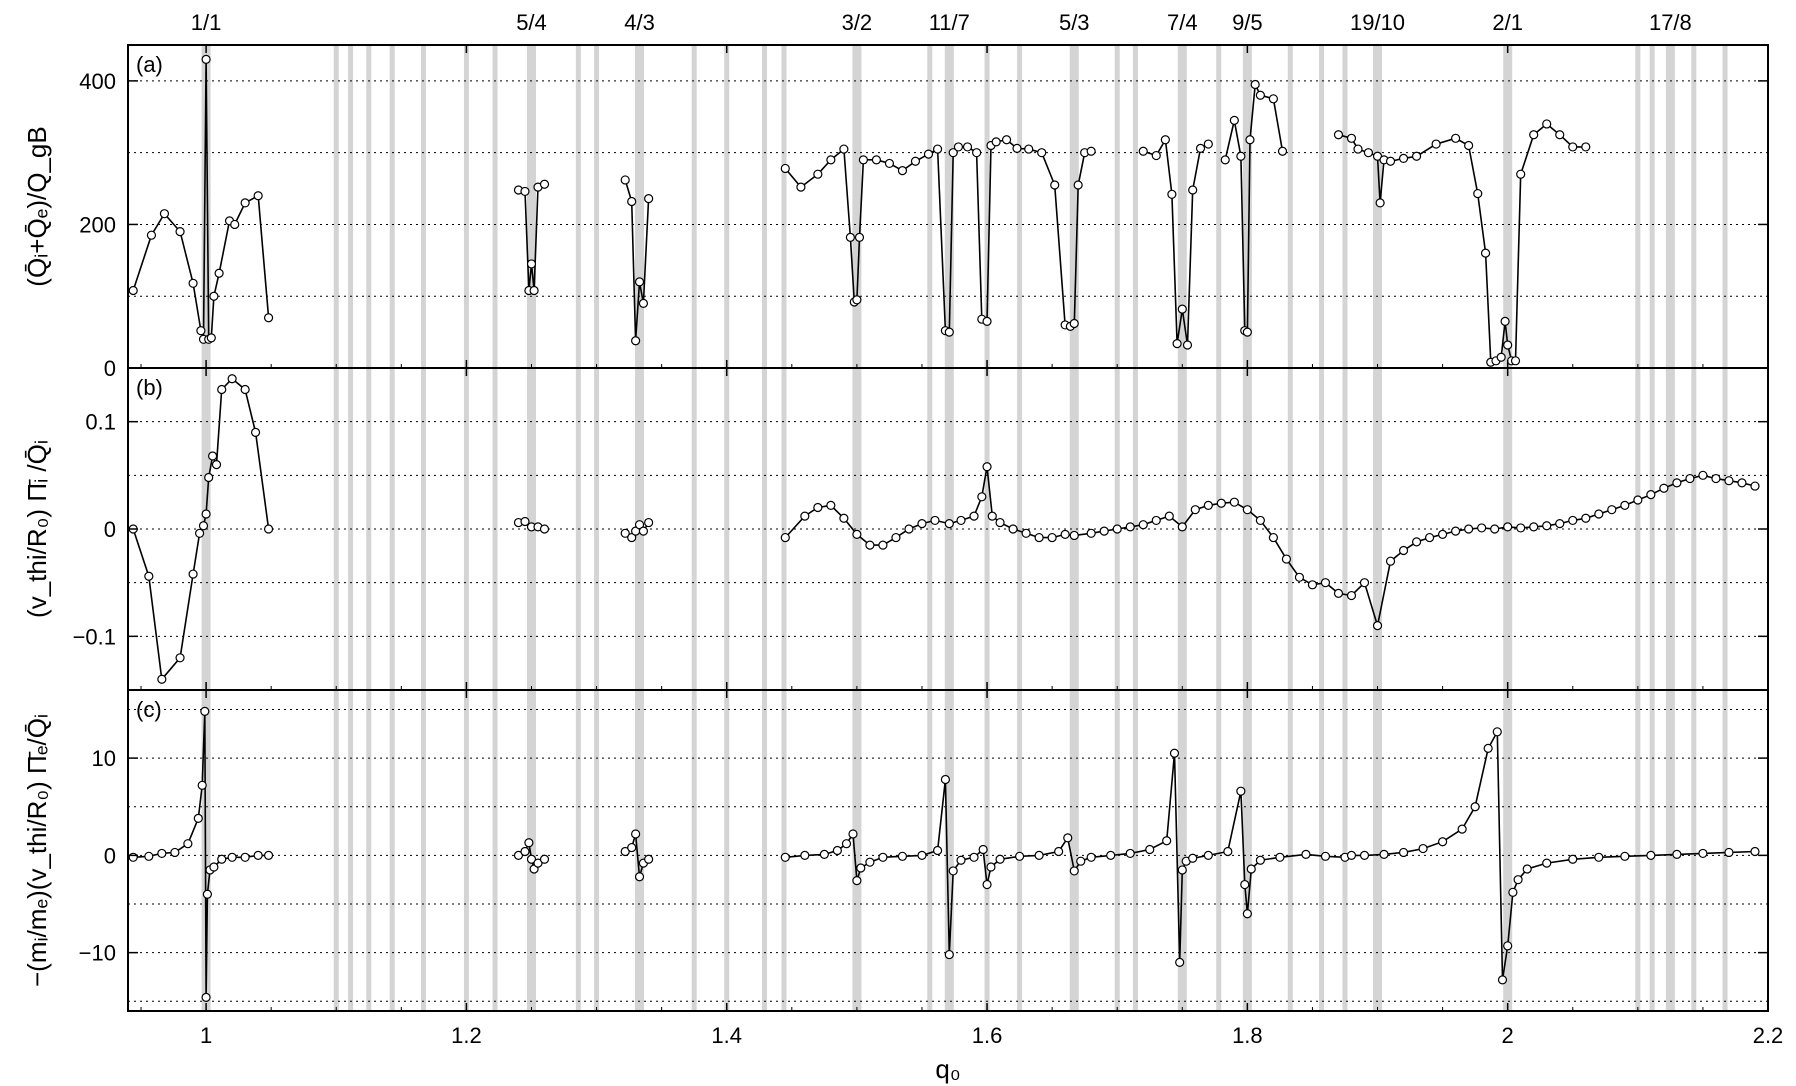  I want to click on rational-label: 5/4, so click(531, 22).